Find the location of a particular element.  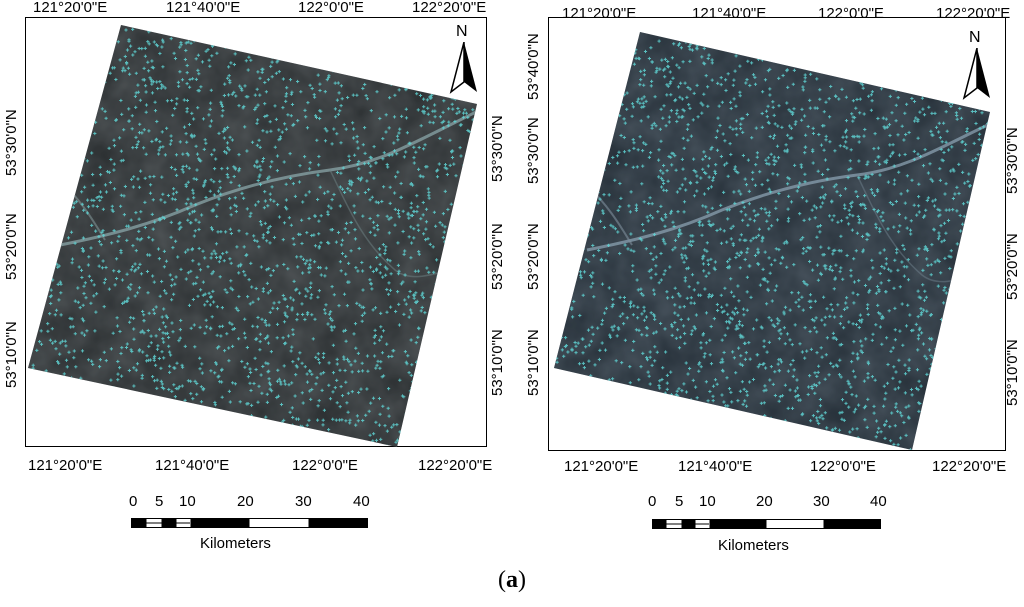

figure-caption: (a) is located at coordinates (512, 580).